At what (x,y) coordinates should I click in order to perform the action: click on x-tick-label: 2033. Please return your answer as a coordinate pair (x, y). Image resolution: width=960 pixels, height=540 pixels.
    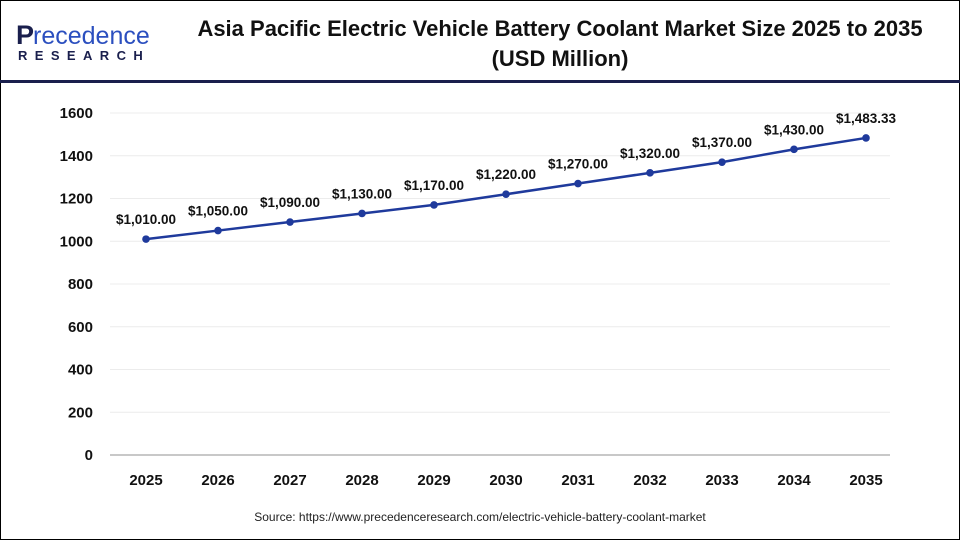
    Looking at the image, I should click on (721, 480).